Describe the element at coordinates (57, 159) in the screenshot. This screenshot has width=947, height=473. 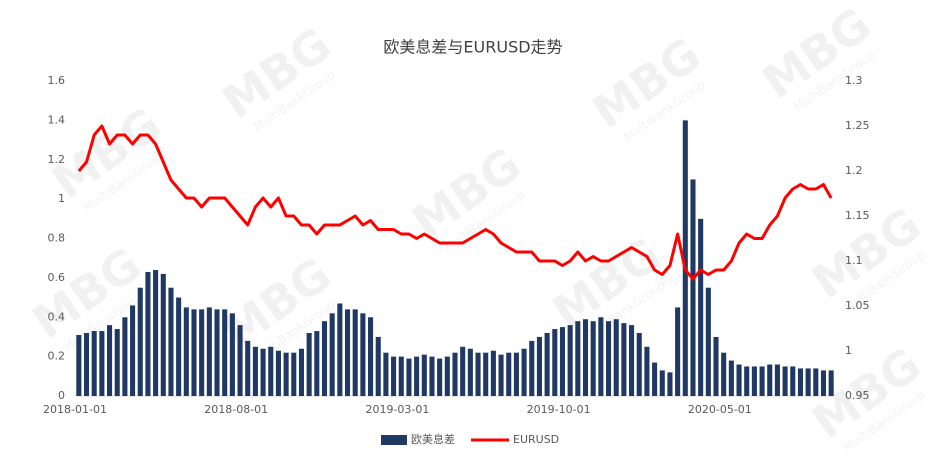
I see `y-tick-label: 1.2` at that location.